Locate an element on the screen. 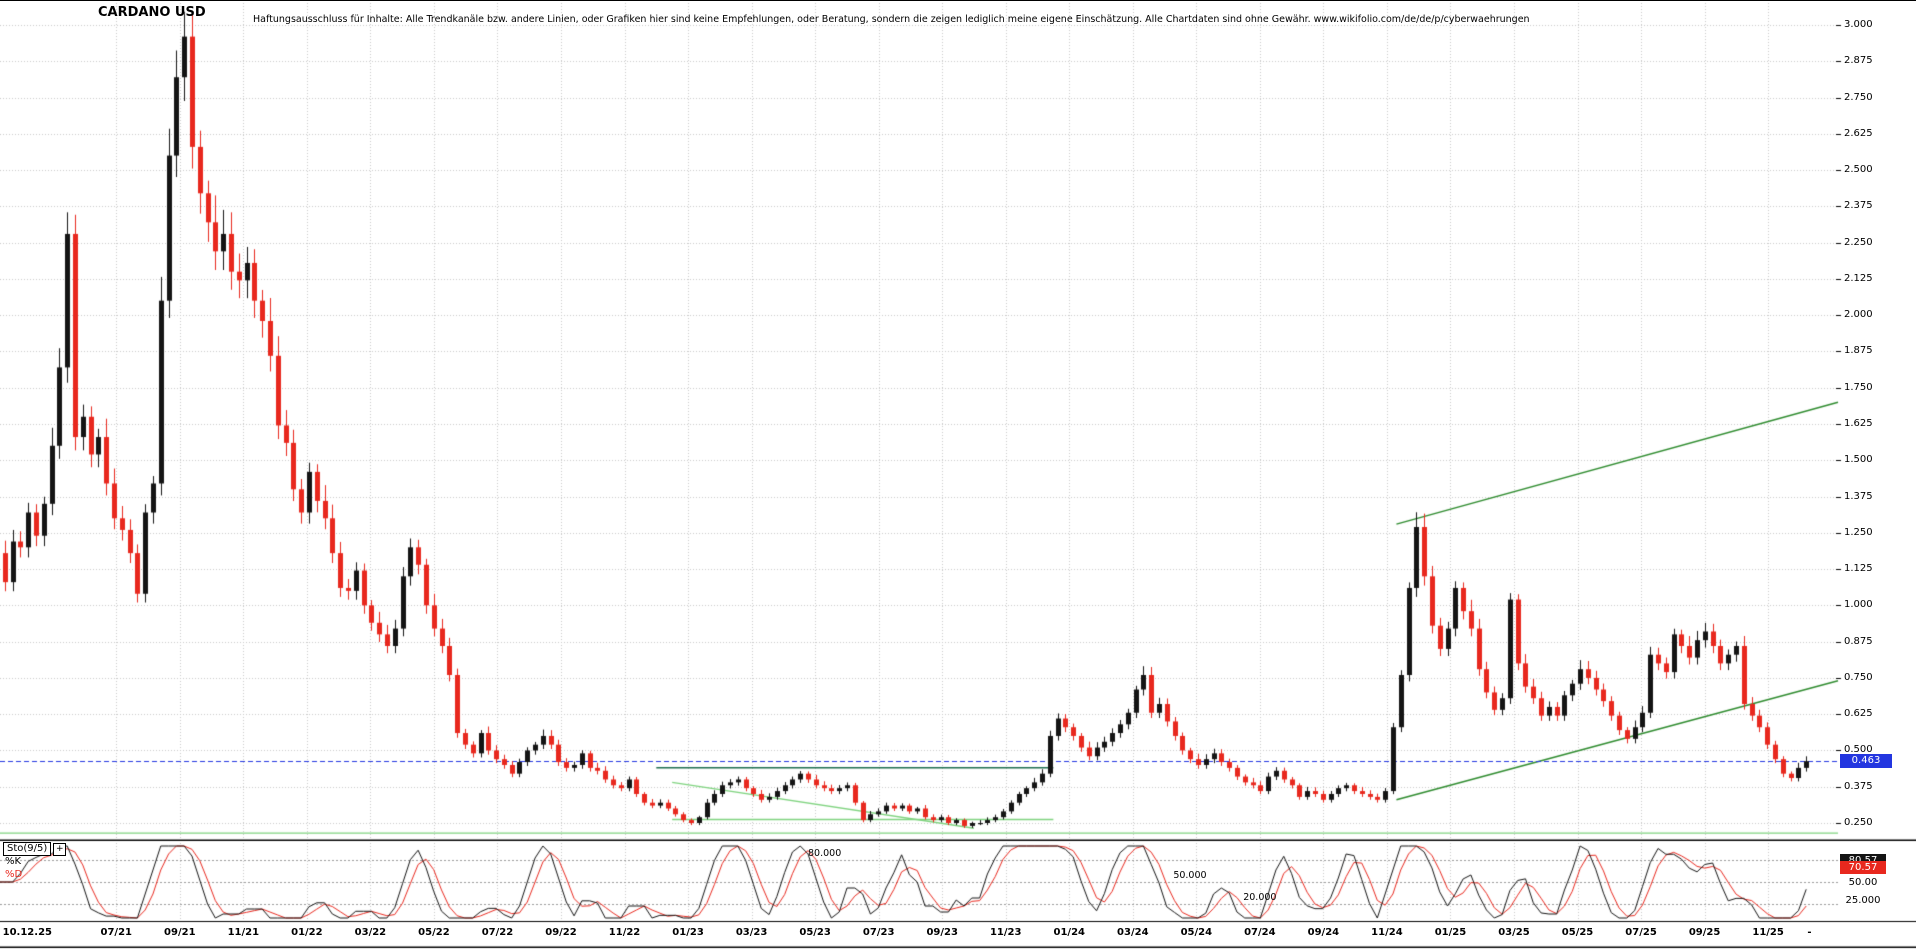 Image resolution: width=1916 pixels, height=949 pixels. time-axis-label: - is located at coordinates (1809, 932).